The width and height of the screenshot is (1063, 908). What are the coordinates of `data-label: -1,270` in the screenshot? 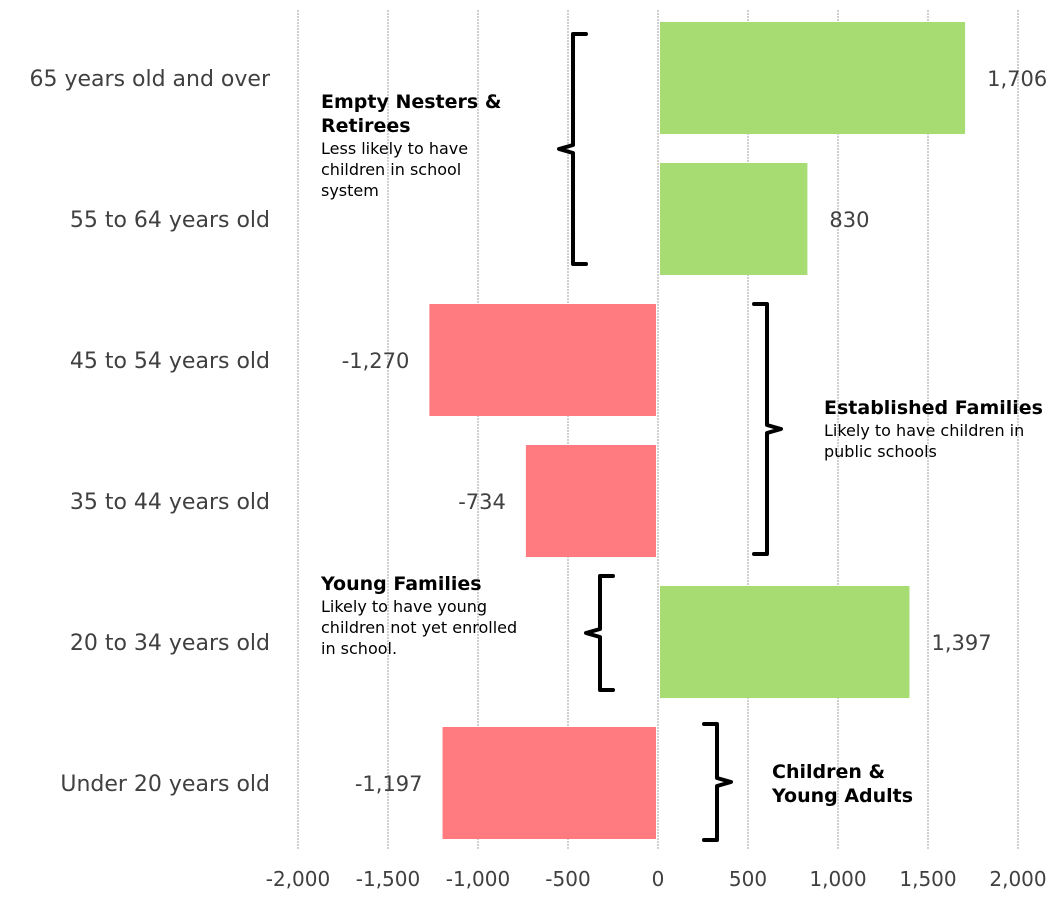 It's located at (376, 361).